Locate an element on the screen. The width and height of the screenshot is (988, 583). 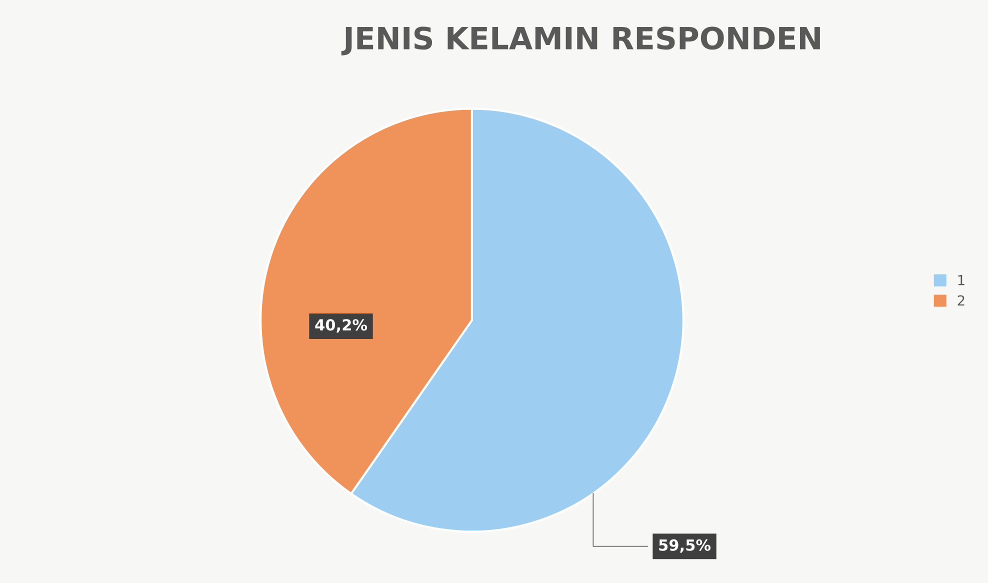
data-label: 59,5% is located at coordinates (685, 546).